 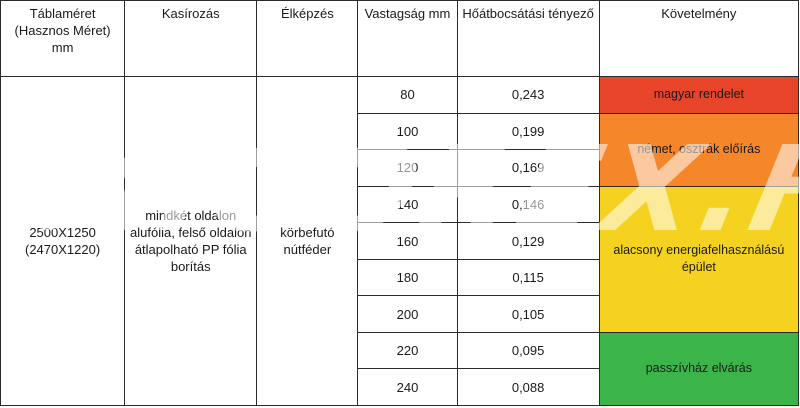 What do you see at coordinates (699, 95) in the screenshot?
I see `requirement-hungarian: magyar rendelet` at bounding box center [699, 95].